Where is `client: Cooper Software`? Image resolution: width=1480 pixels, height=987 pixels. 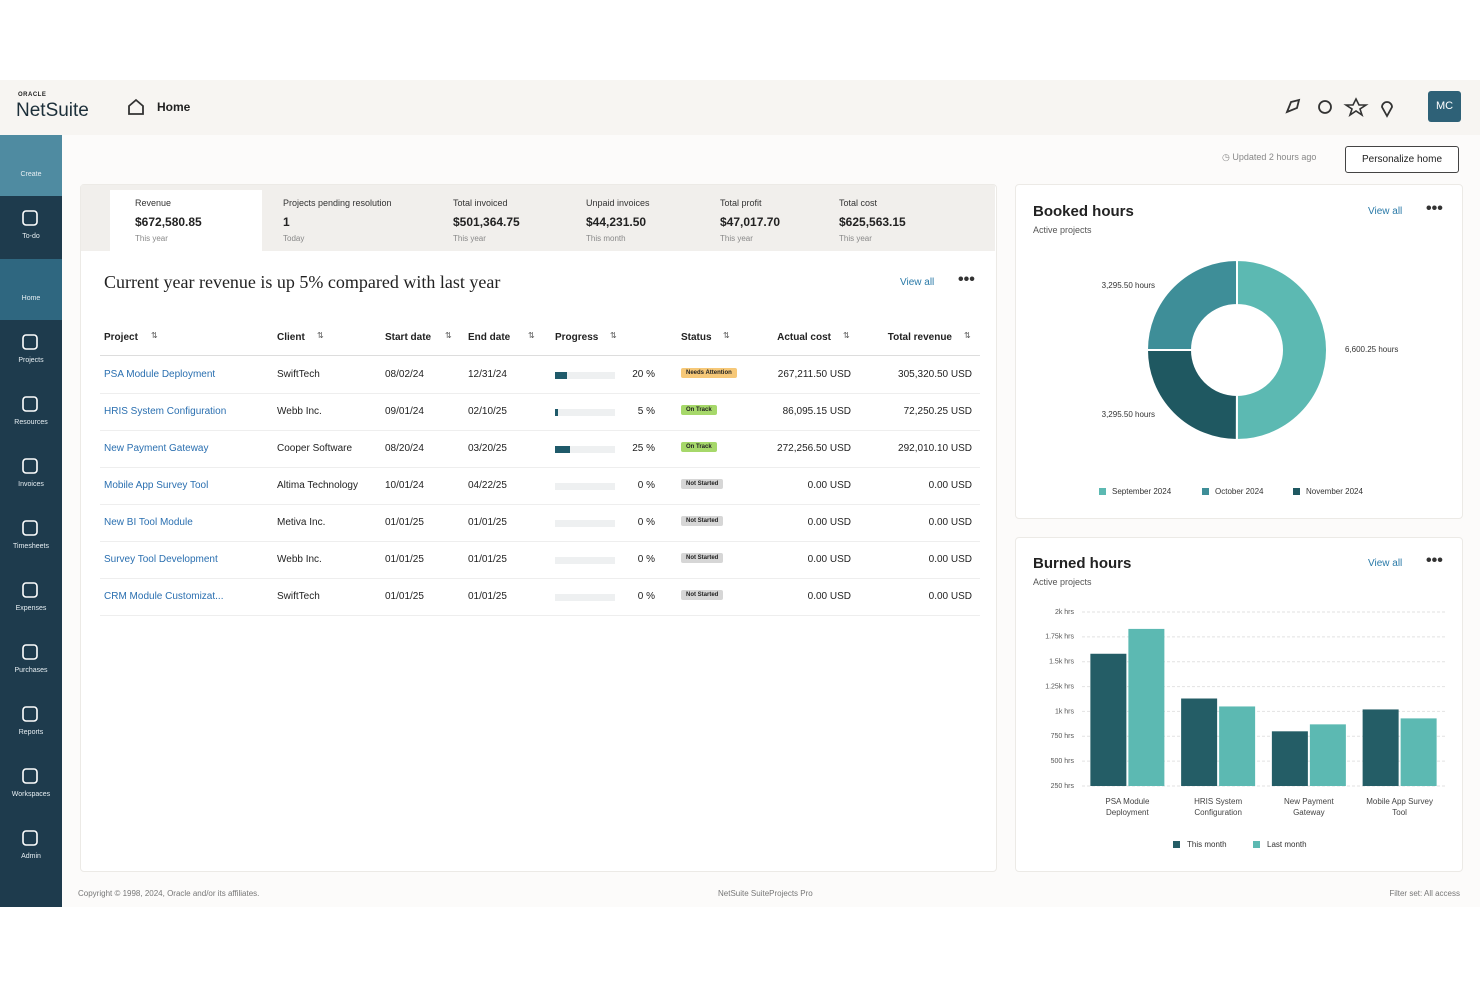
client: Cooper Software is located at coordinates (315, 448).